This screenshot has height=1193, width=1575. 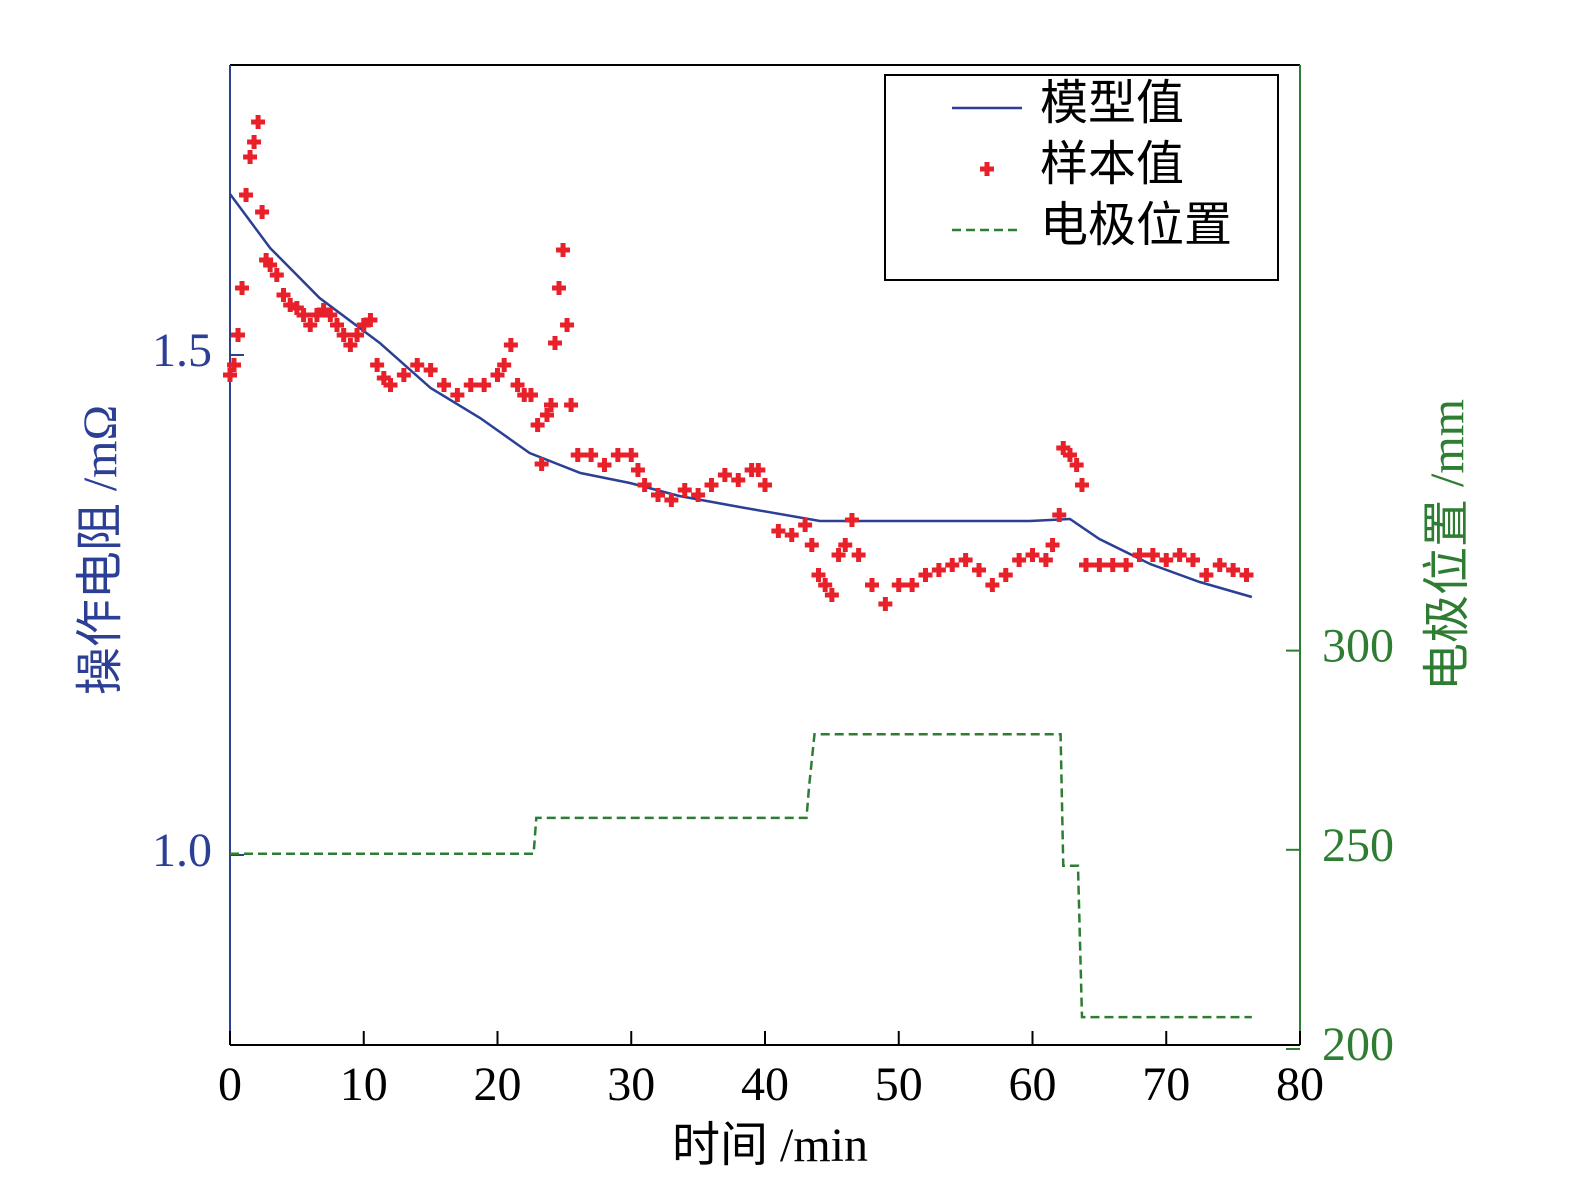 What do you see at coordinates (1447, 545) in the screenshot?
I see `y2-axis-label: 电极位置 /mm` at bounding box center [1447, 545].